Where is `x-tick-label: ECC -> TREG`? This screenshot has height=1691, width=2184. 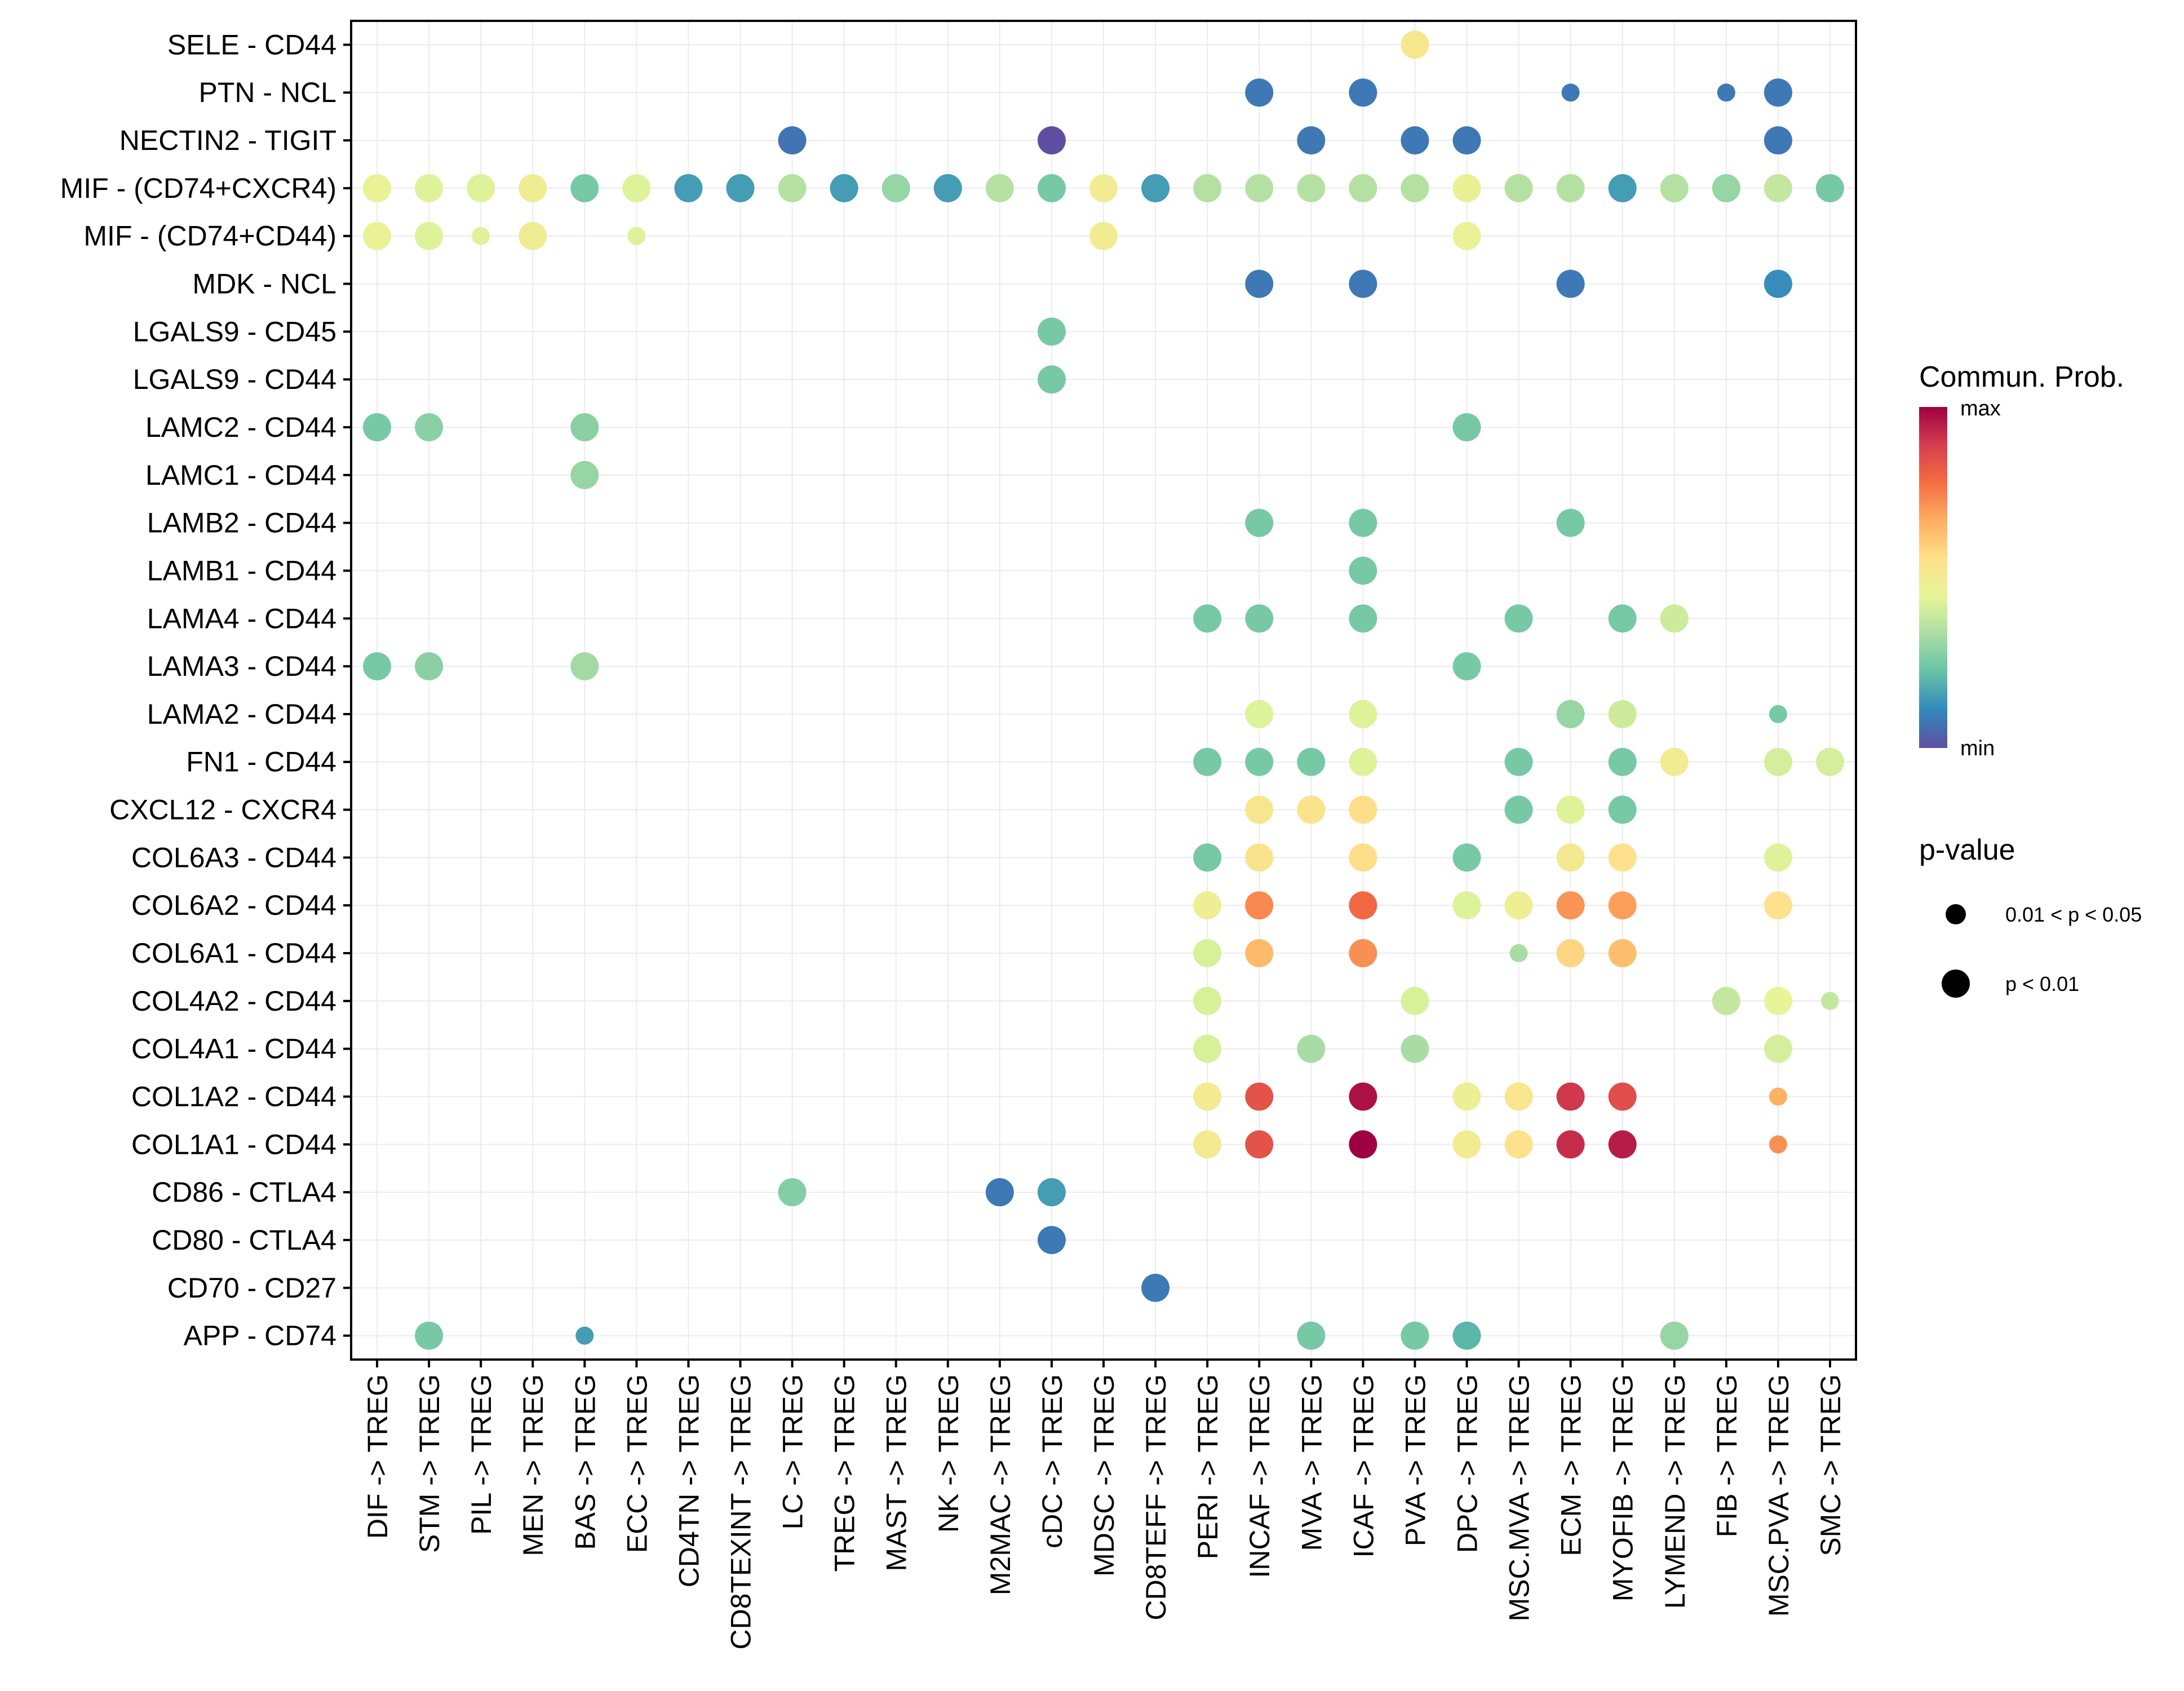
x-tick-label: ECC -> TREG is located at coordinates (637, 1463).